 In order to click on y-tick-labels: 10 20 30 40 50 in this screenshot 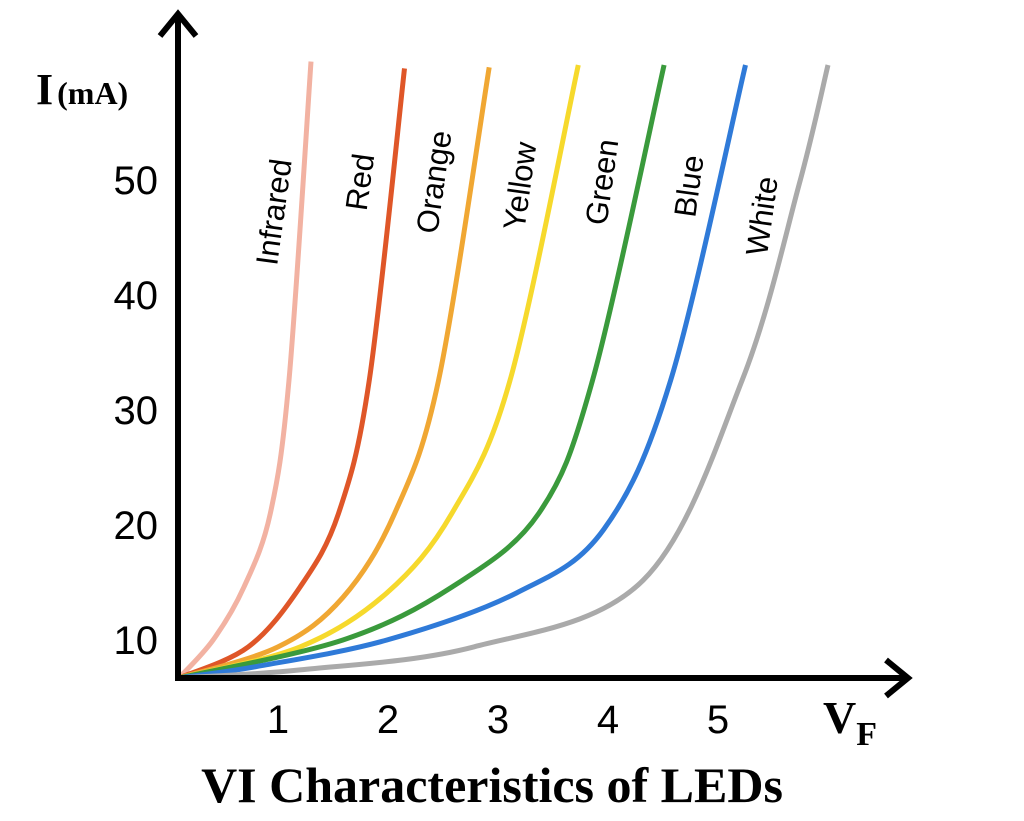, I will do `click(136, 411)`.